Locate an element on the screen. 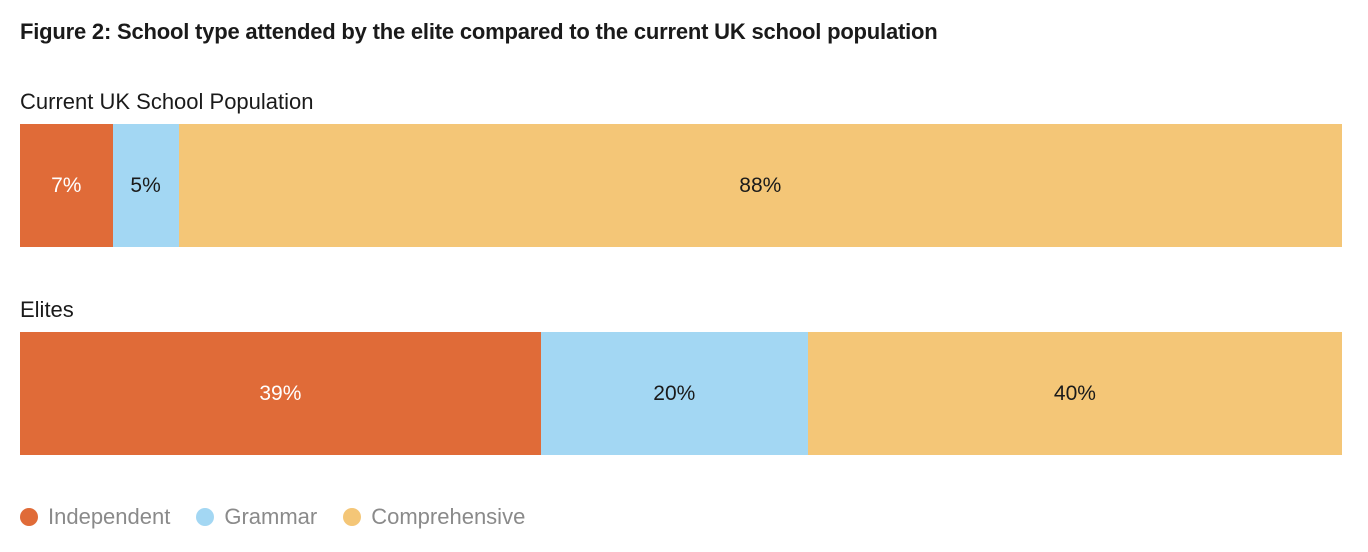 The width and height of the screenshot is (1368, 552). bar-segment-independent-elites: 39% is located at coordinates (280, 393).